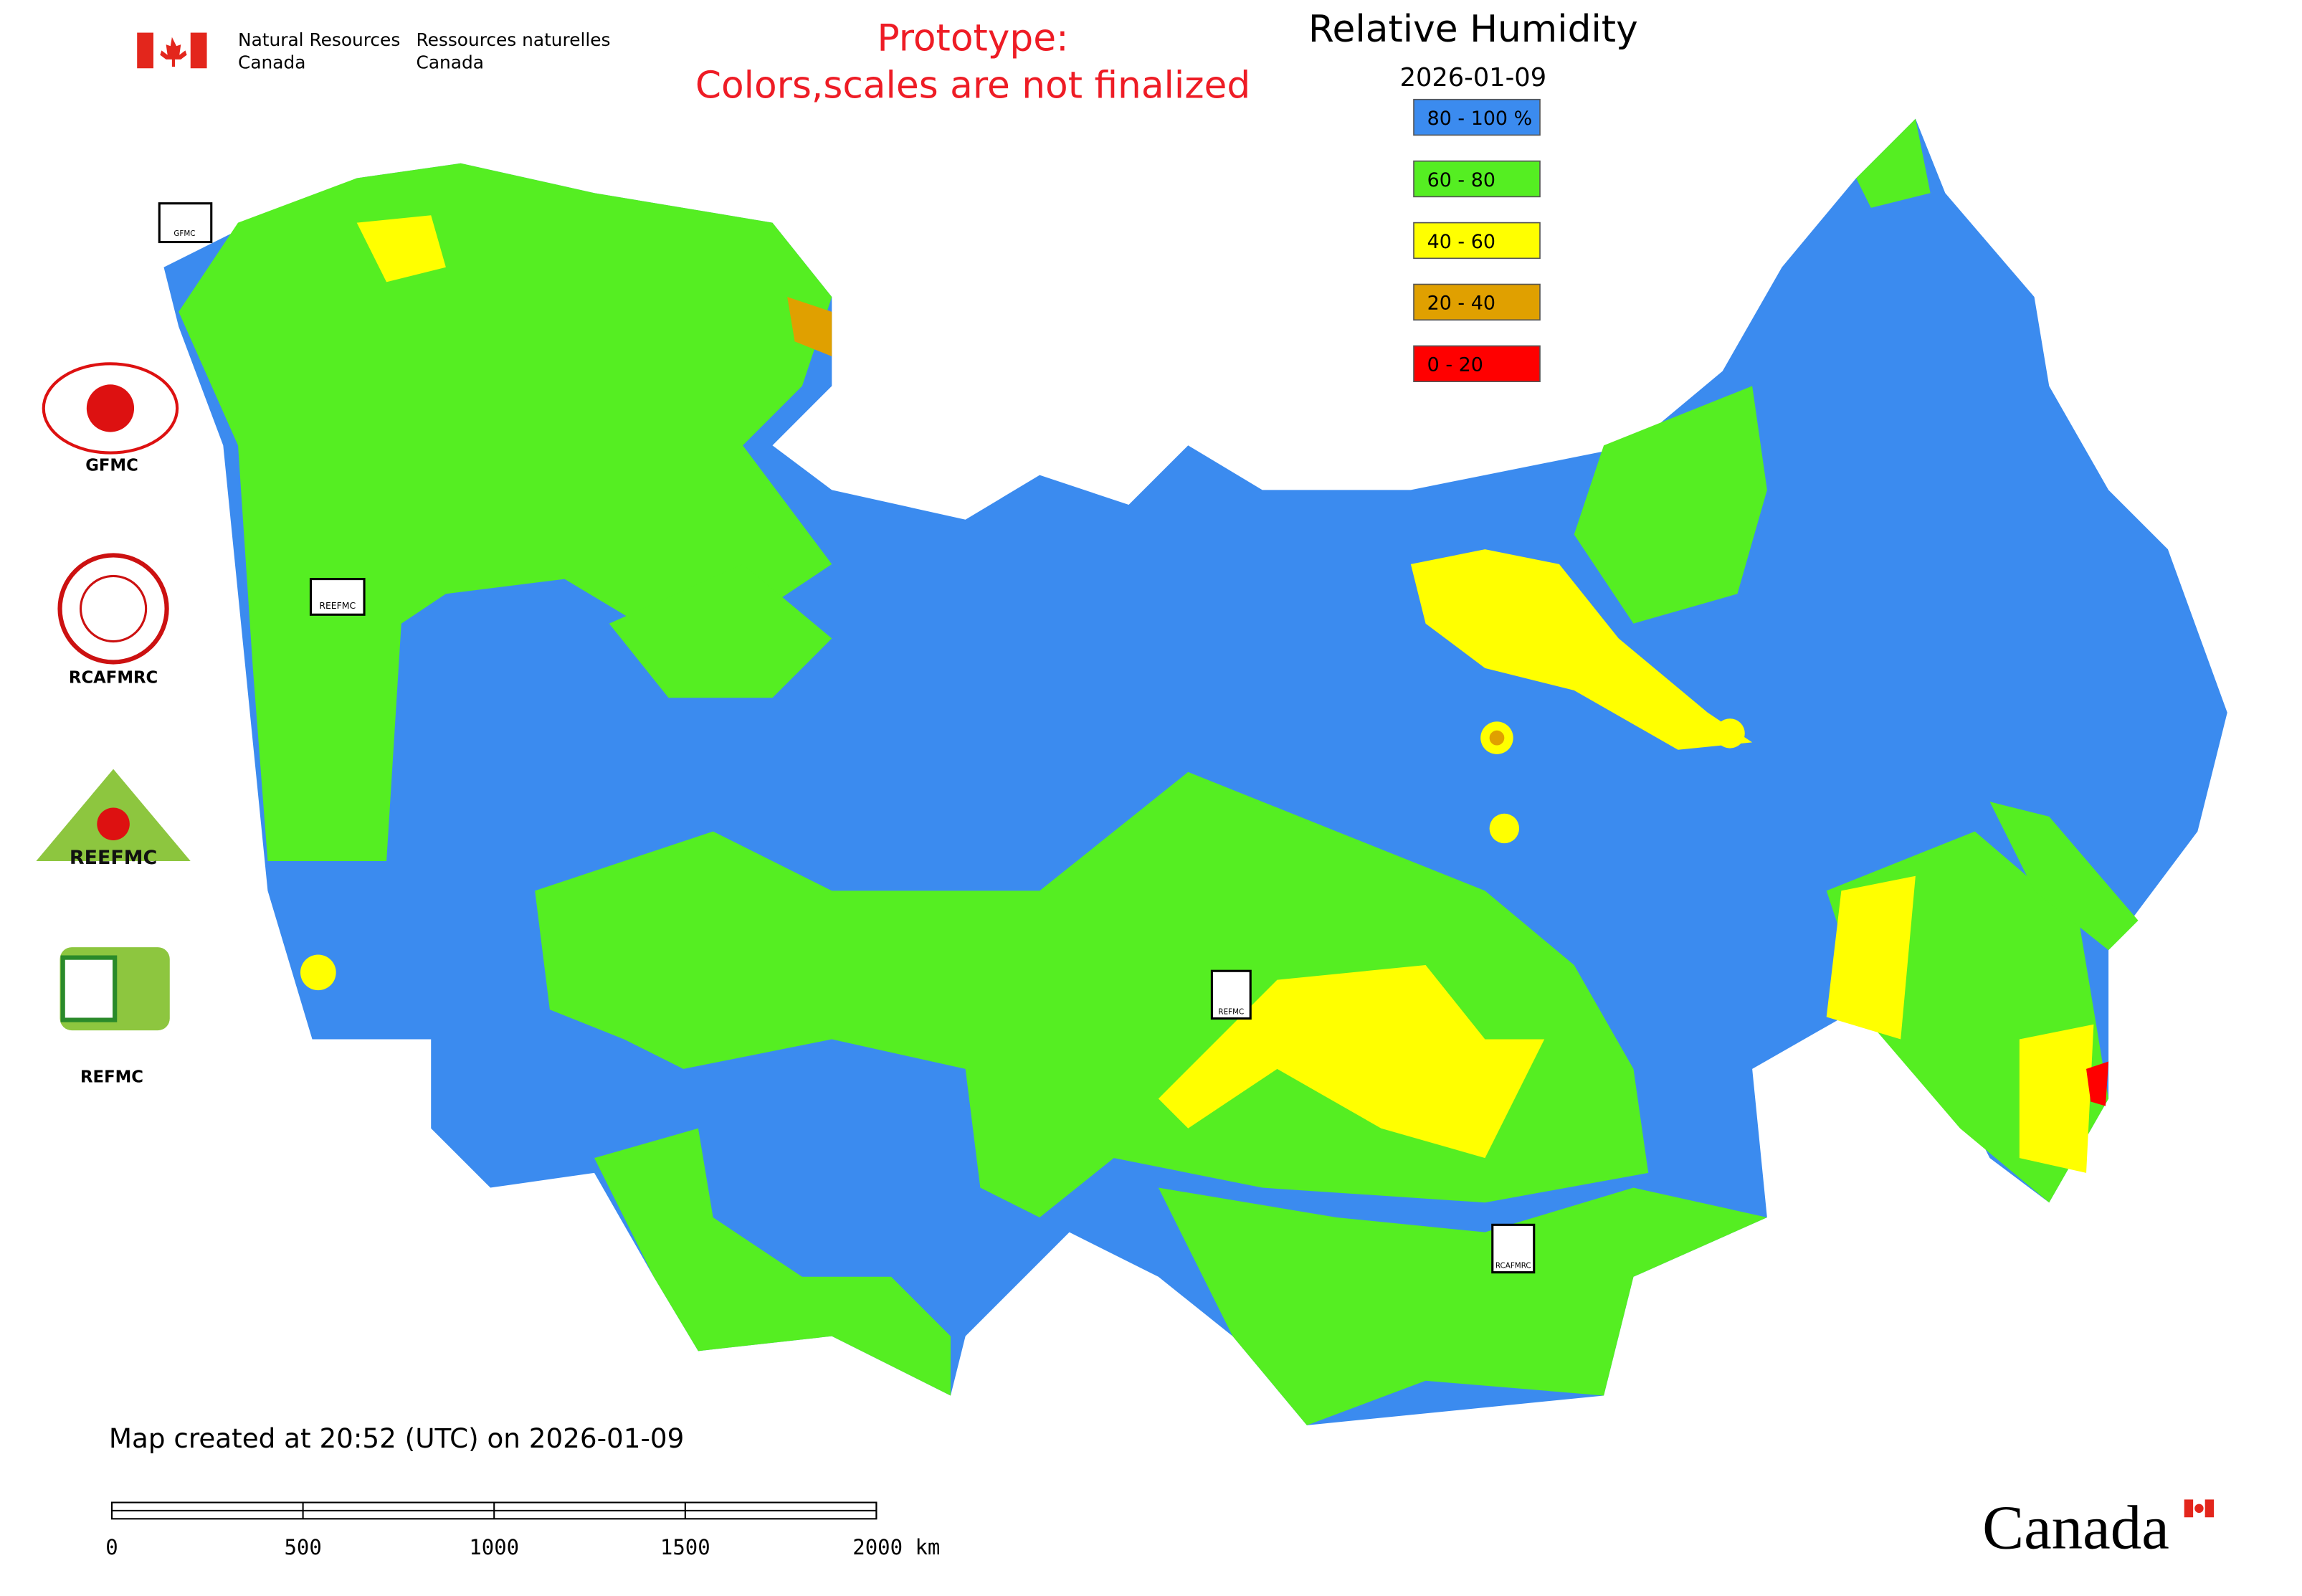 This screenshot has width=2302, height=1596. What do you see at coordinates (1473, 29) in the screenshot?
I see `map-title: Relative Humidity` at bounding box center [1473, 29].